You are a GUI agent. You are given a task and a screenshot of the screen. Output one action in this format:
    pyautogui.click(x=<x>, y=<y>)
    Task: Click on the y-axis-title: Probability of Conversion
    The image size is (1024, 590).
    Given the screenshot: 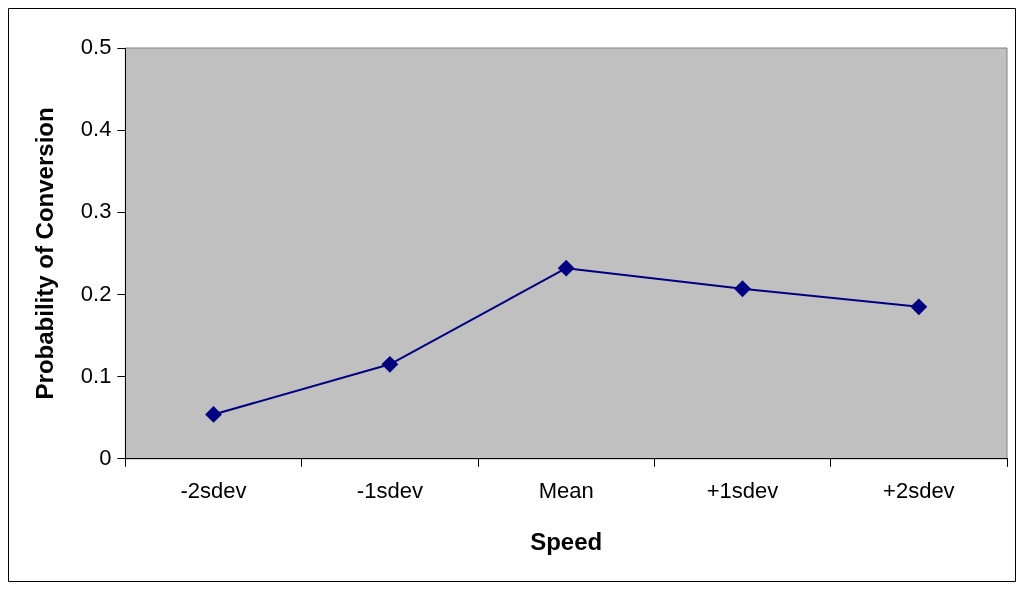 What is the action you would take?
    pyautogui.click(x=45, y=253)
    